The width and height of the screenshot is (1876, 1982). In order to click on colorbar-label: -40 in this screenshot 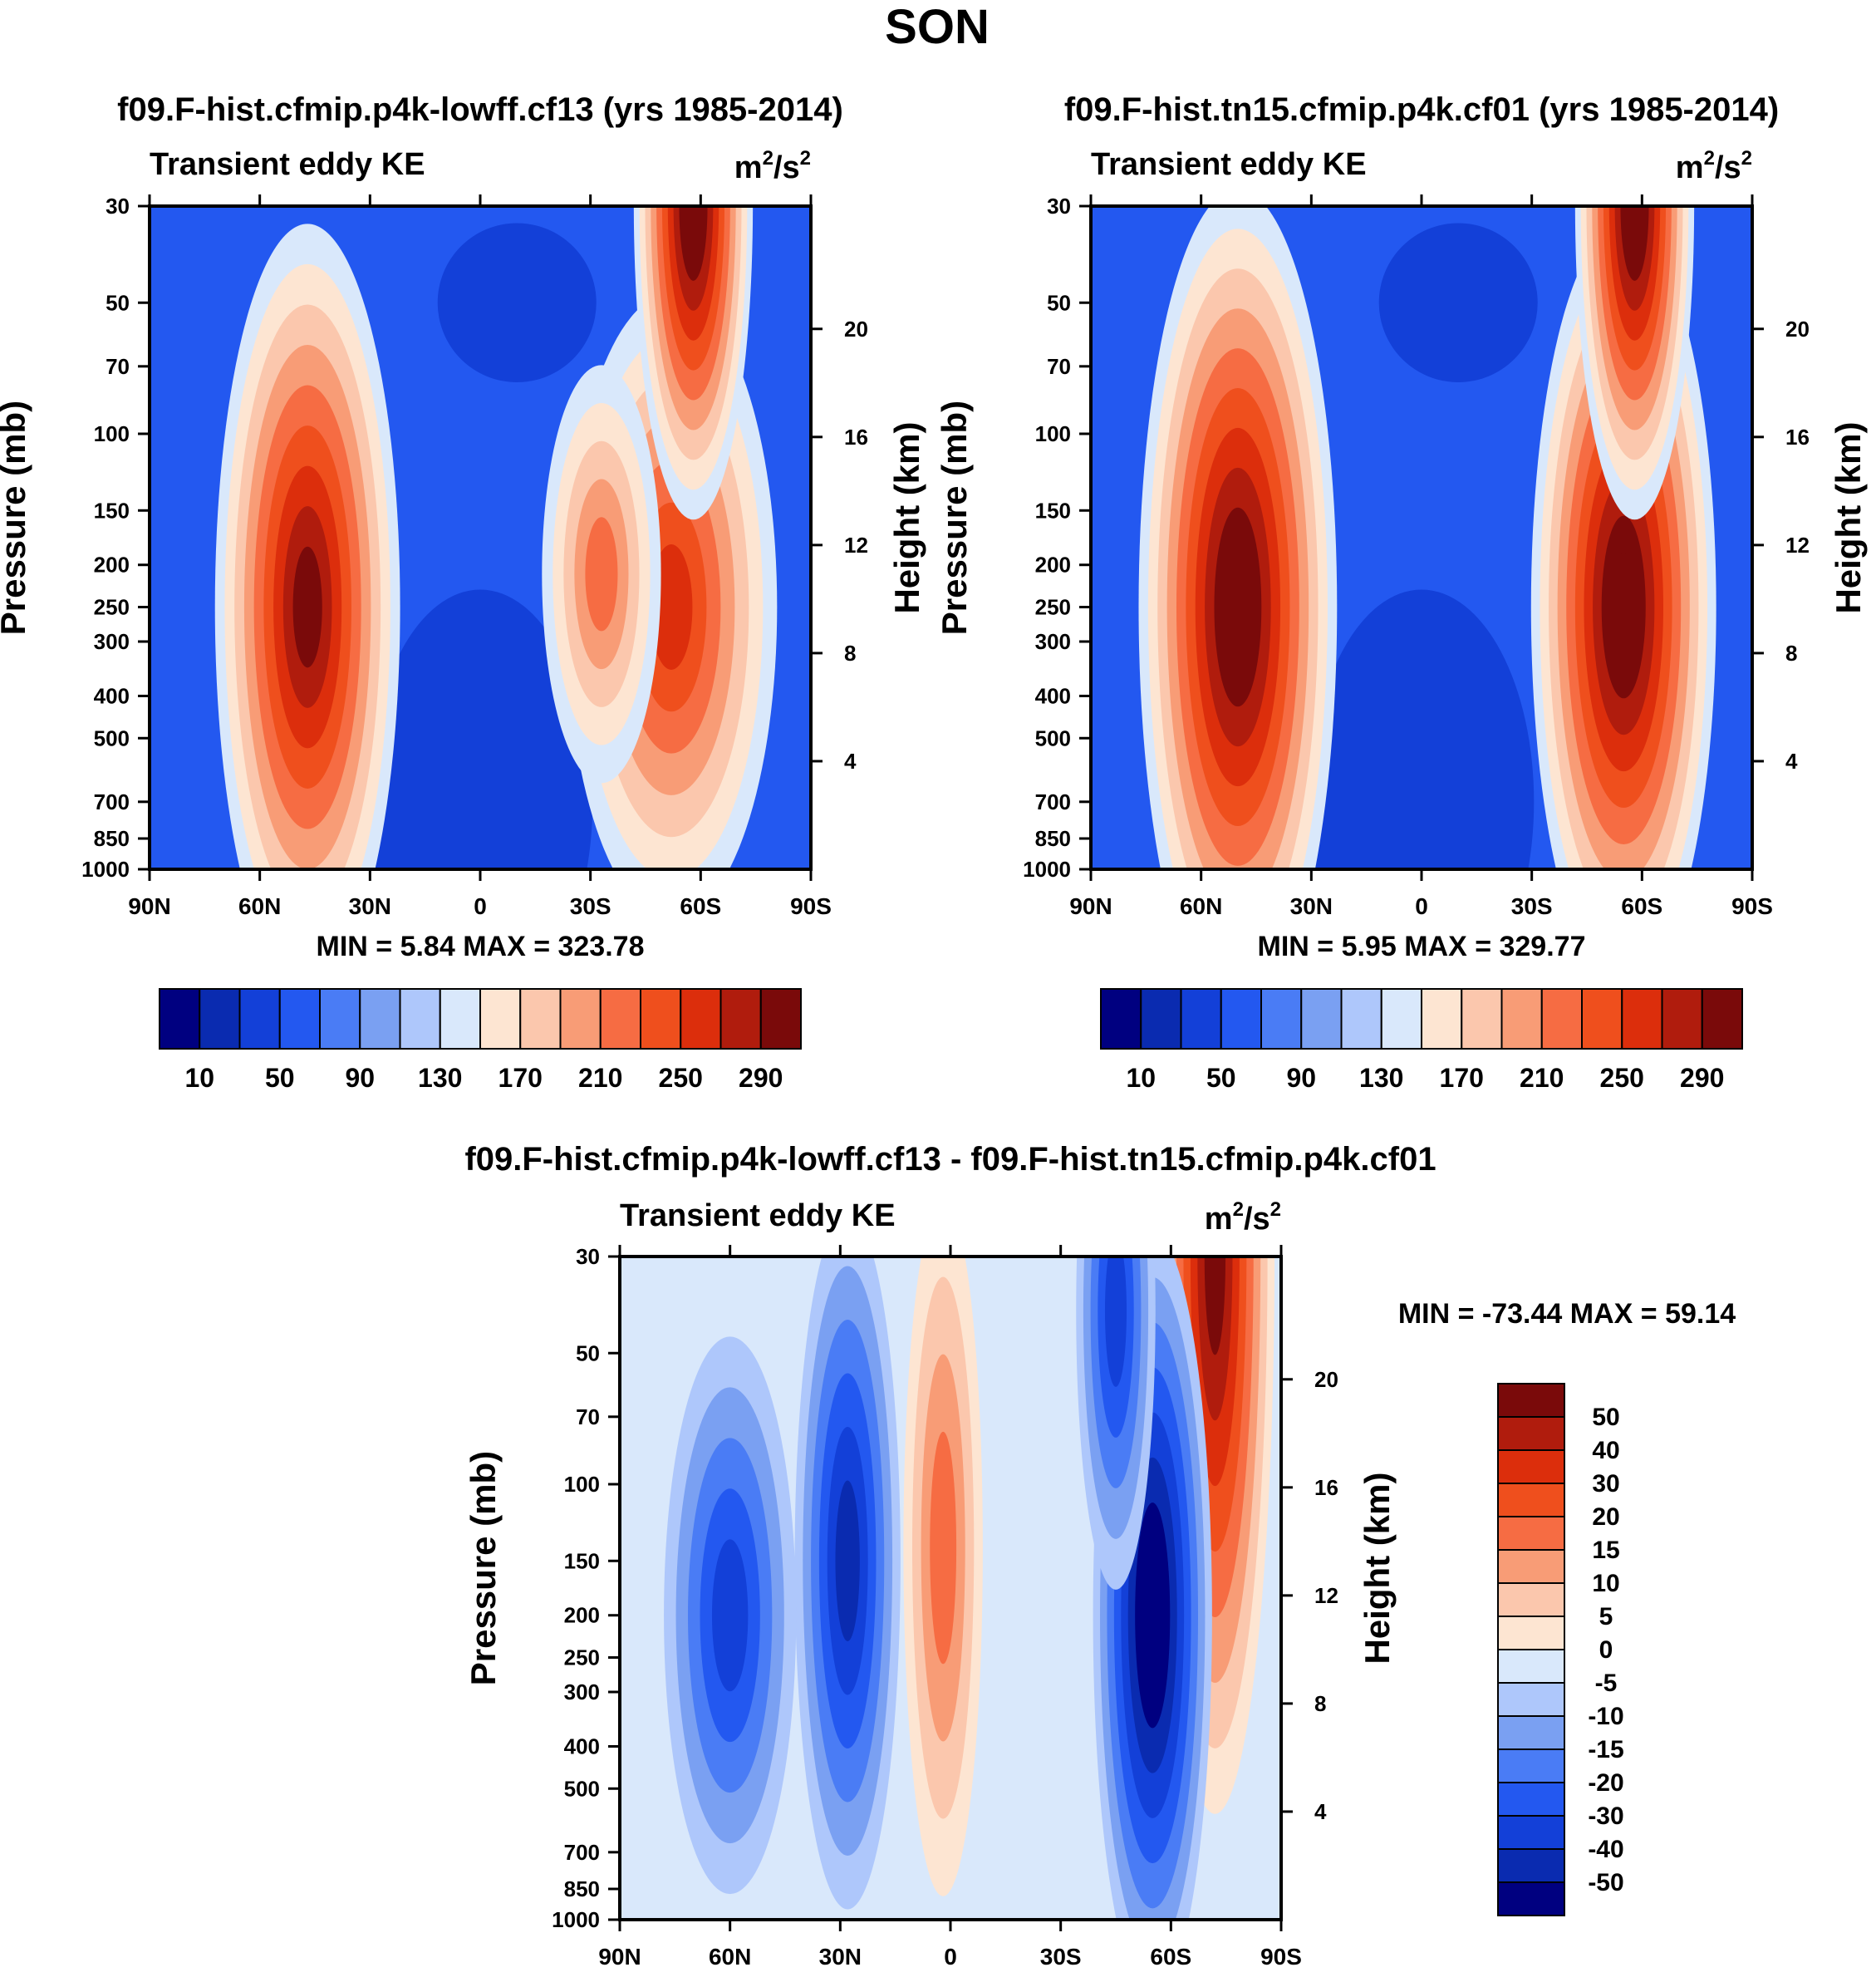, I will do `click(1605, 1849)`.